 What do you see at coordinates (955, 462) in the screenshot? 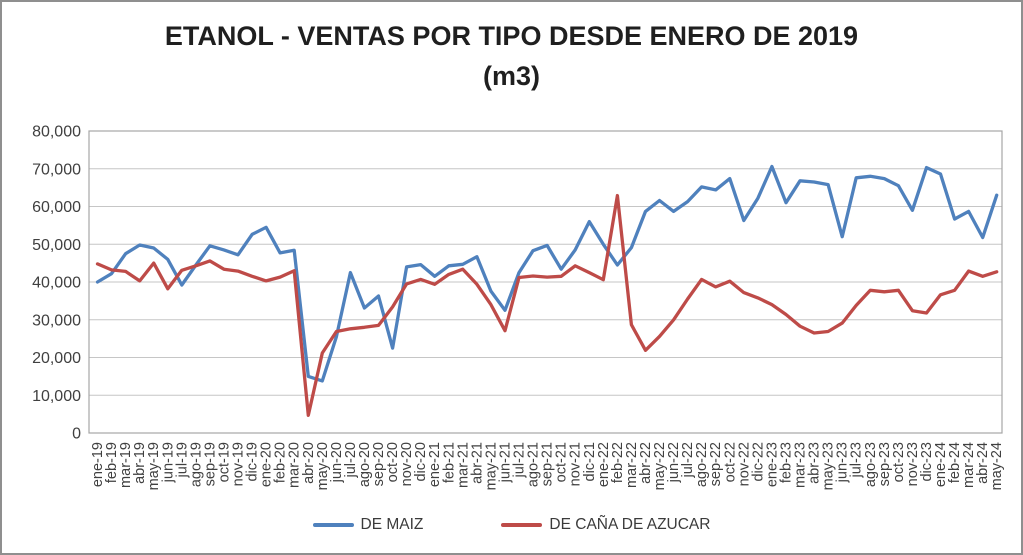
I see `x-axis-tick-label: feb-24` at bounding box center [955, 462].